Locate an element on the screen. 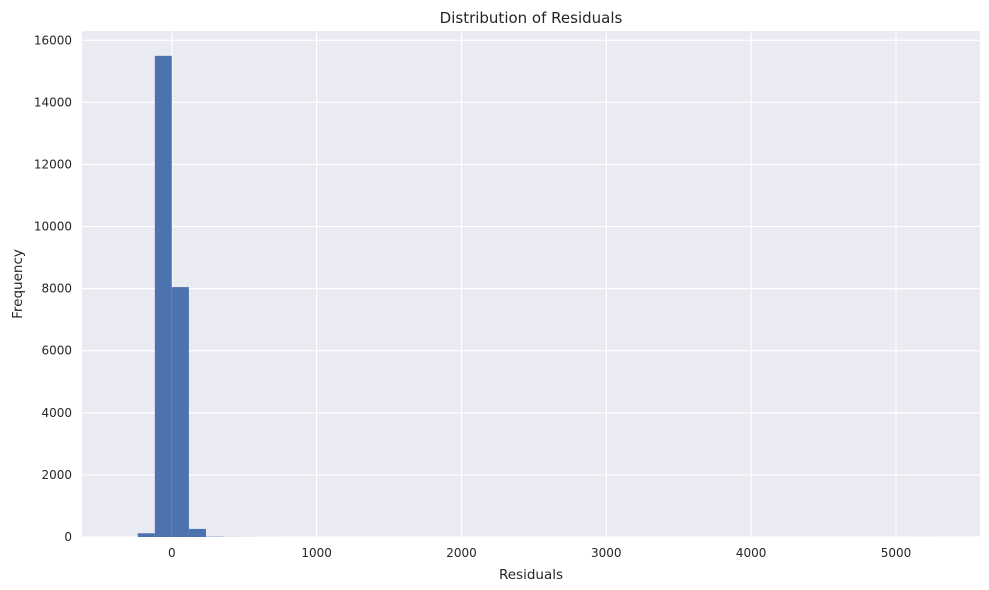 The width and height of the screenshot is (989, 590). x-tick-labels: 0 1000 2000 3000 4000 5000 is located at coordinates (539, 553).